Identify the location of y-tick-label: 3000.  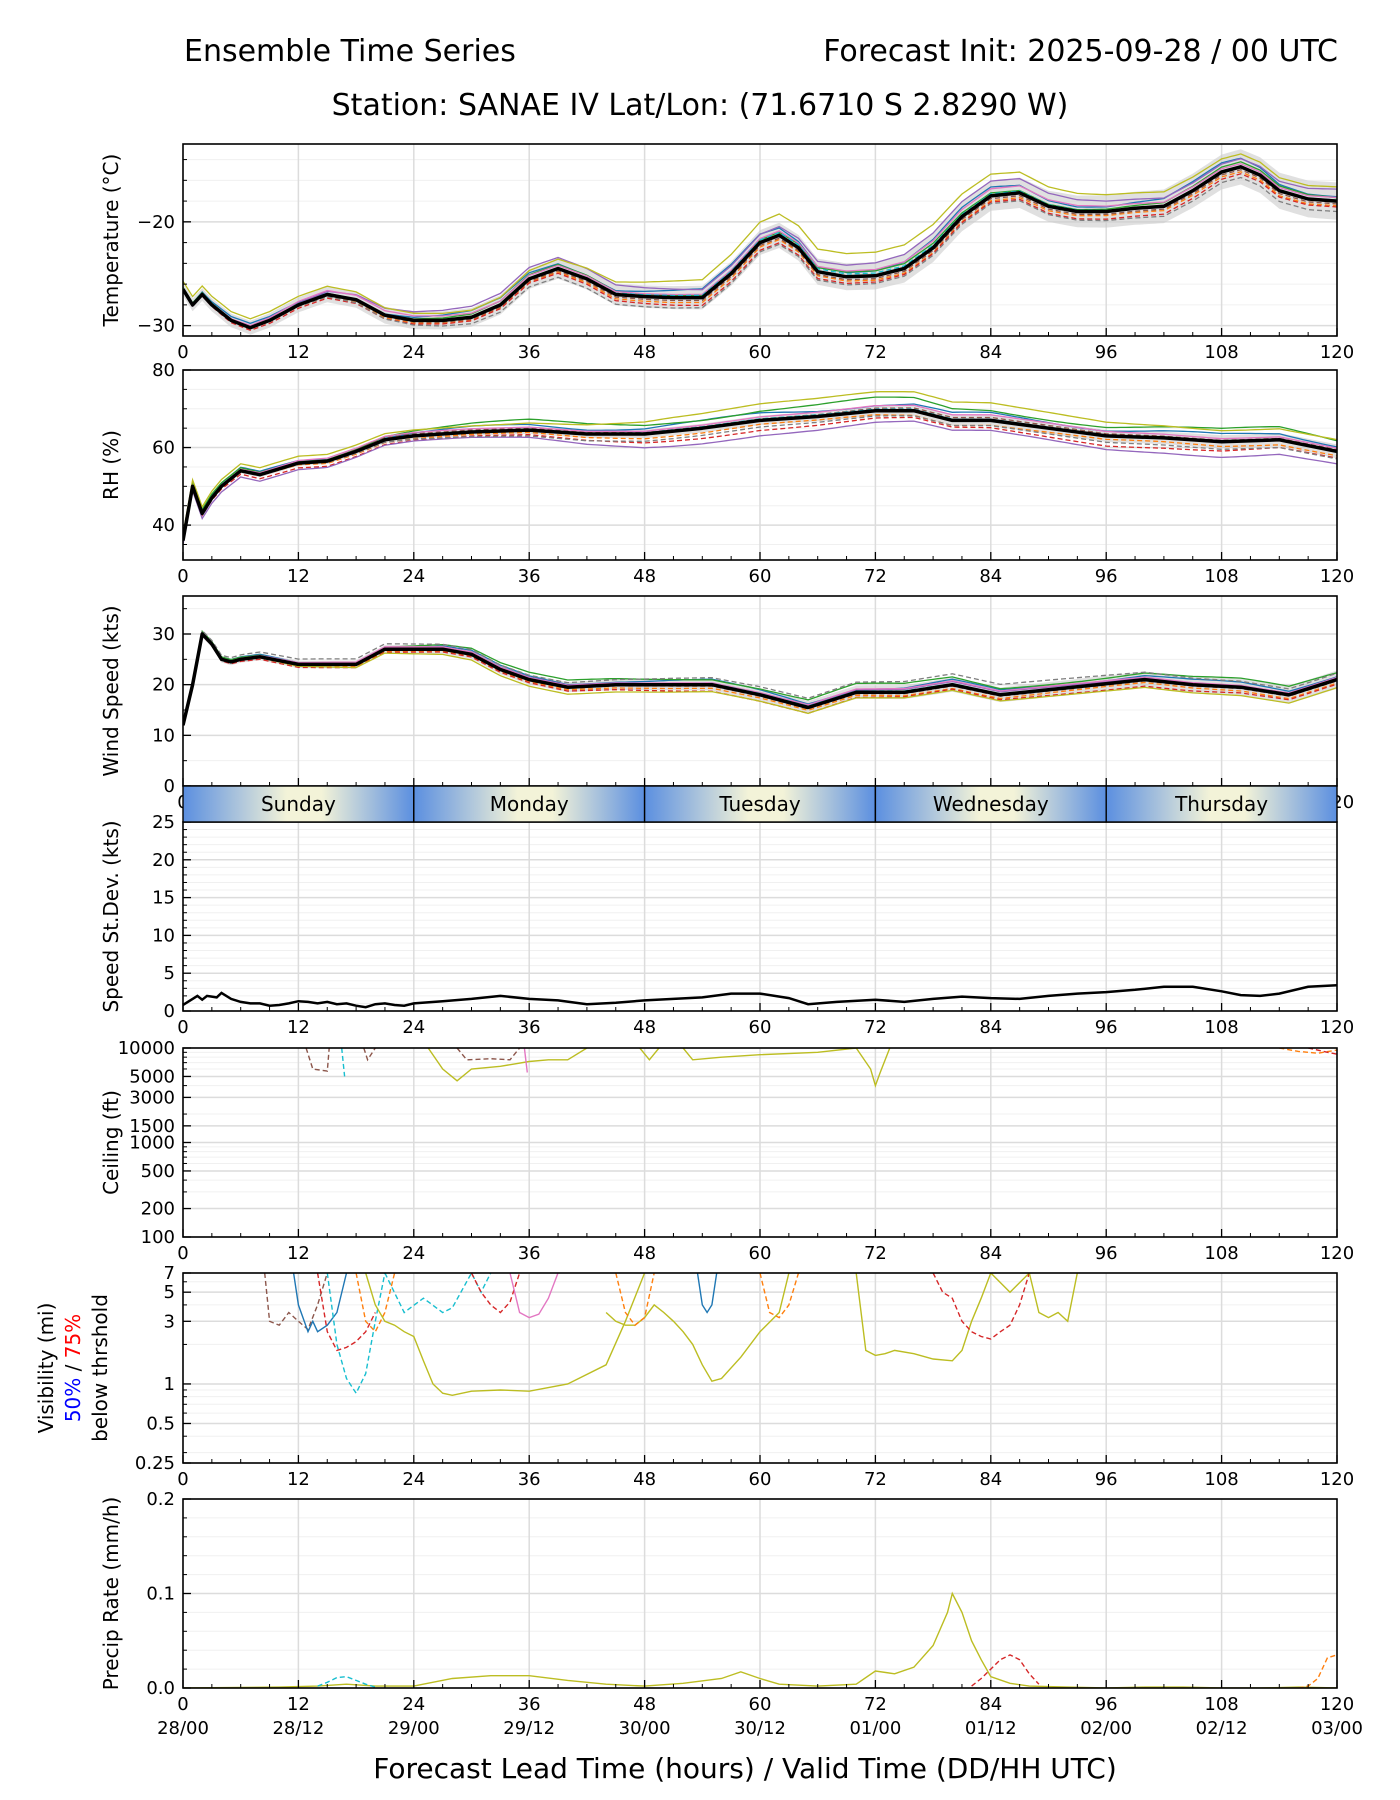
(152, 1097).